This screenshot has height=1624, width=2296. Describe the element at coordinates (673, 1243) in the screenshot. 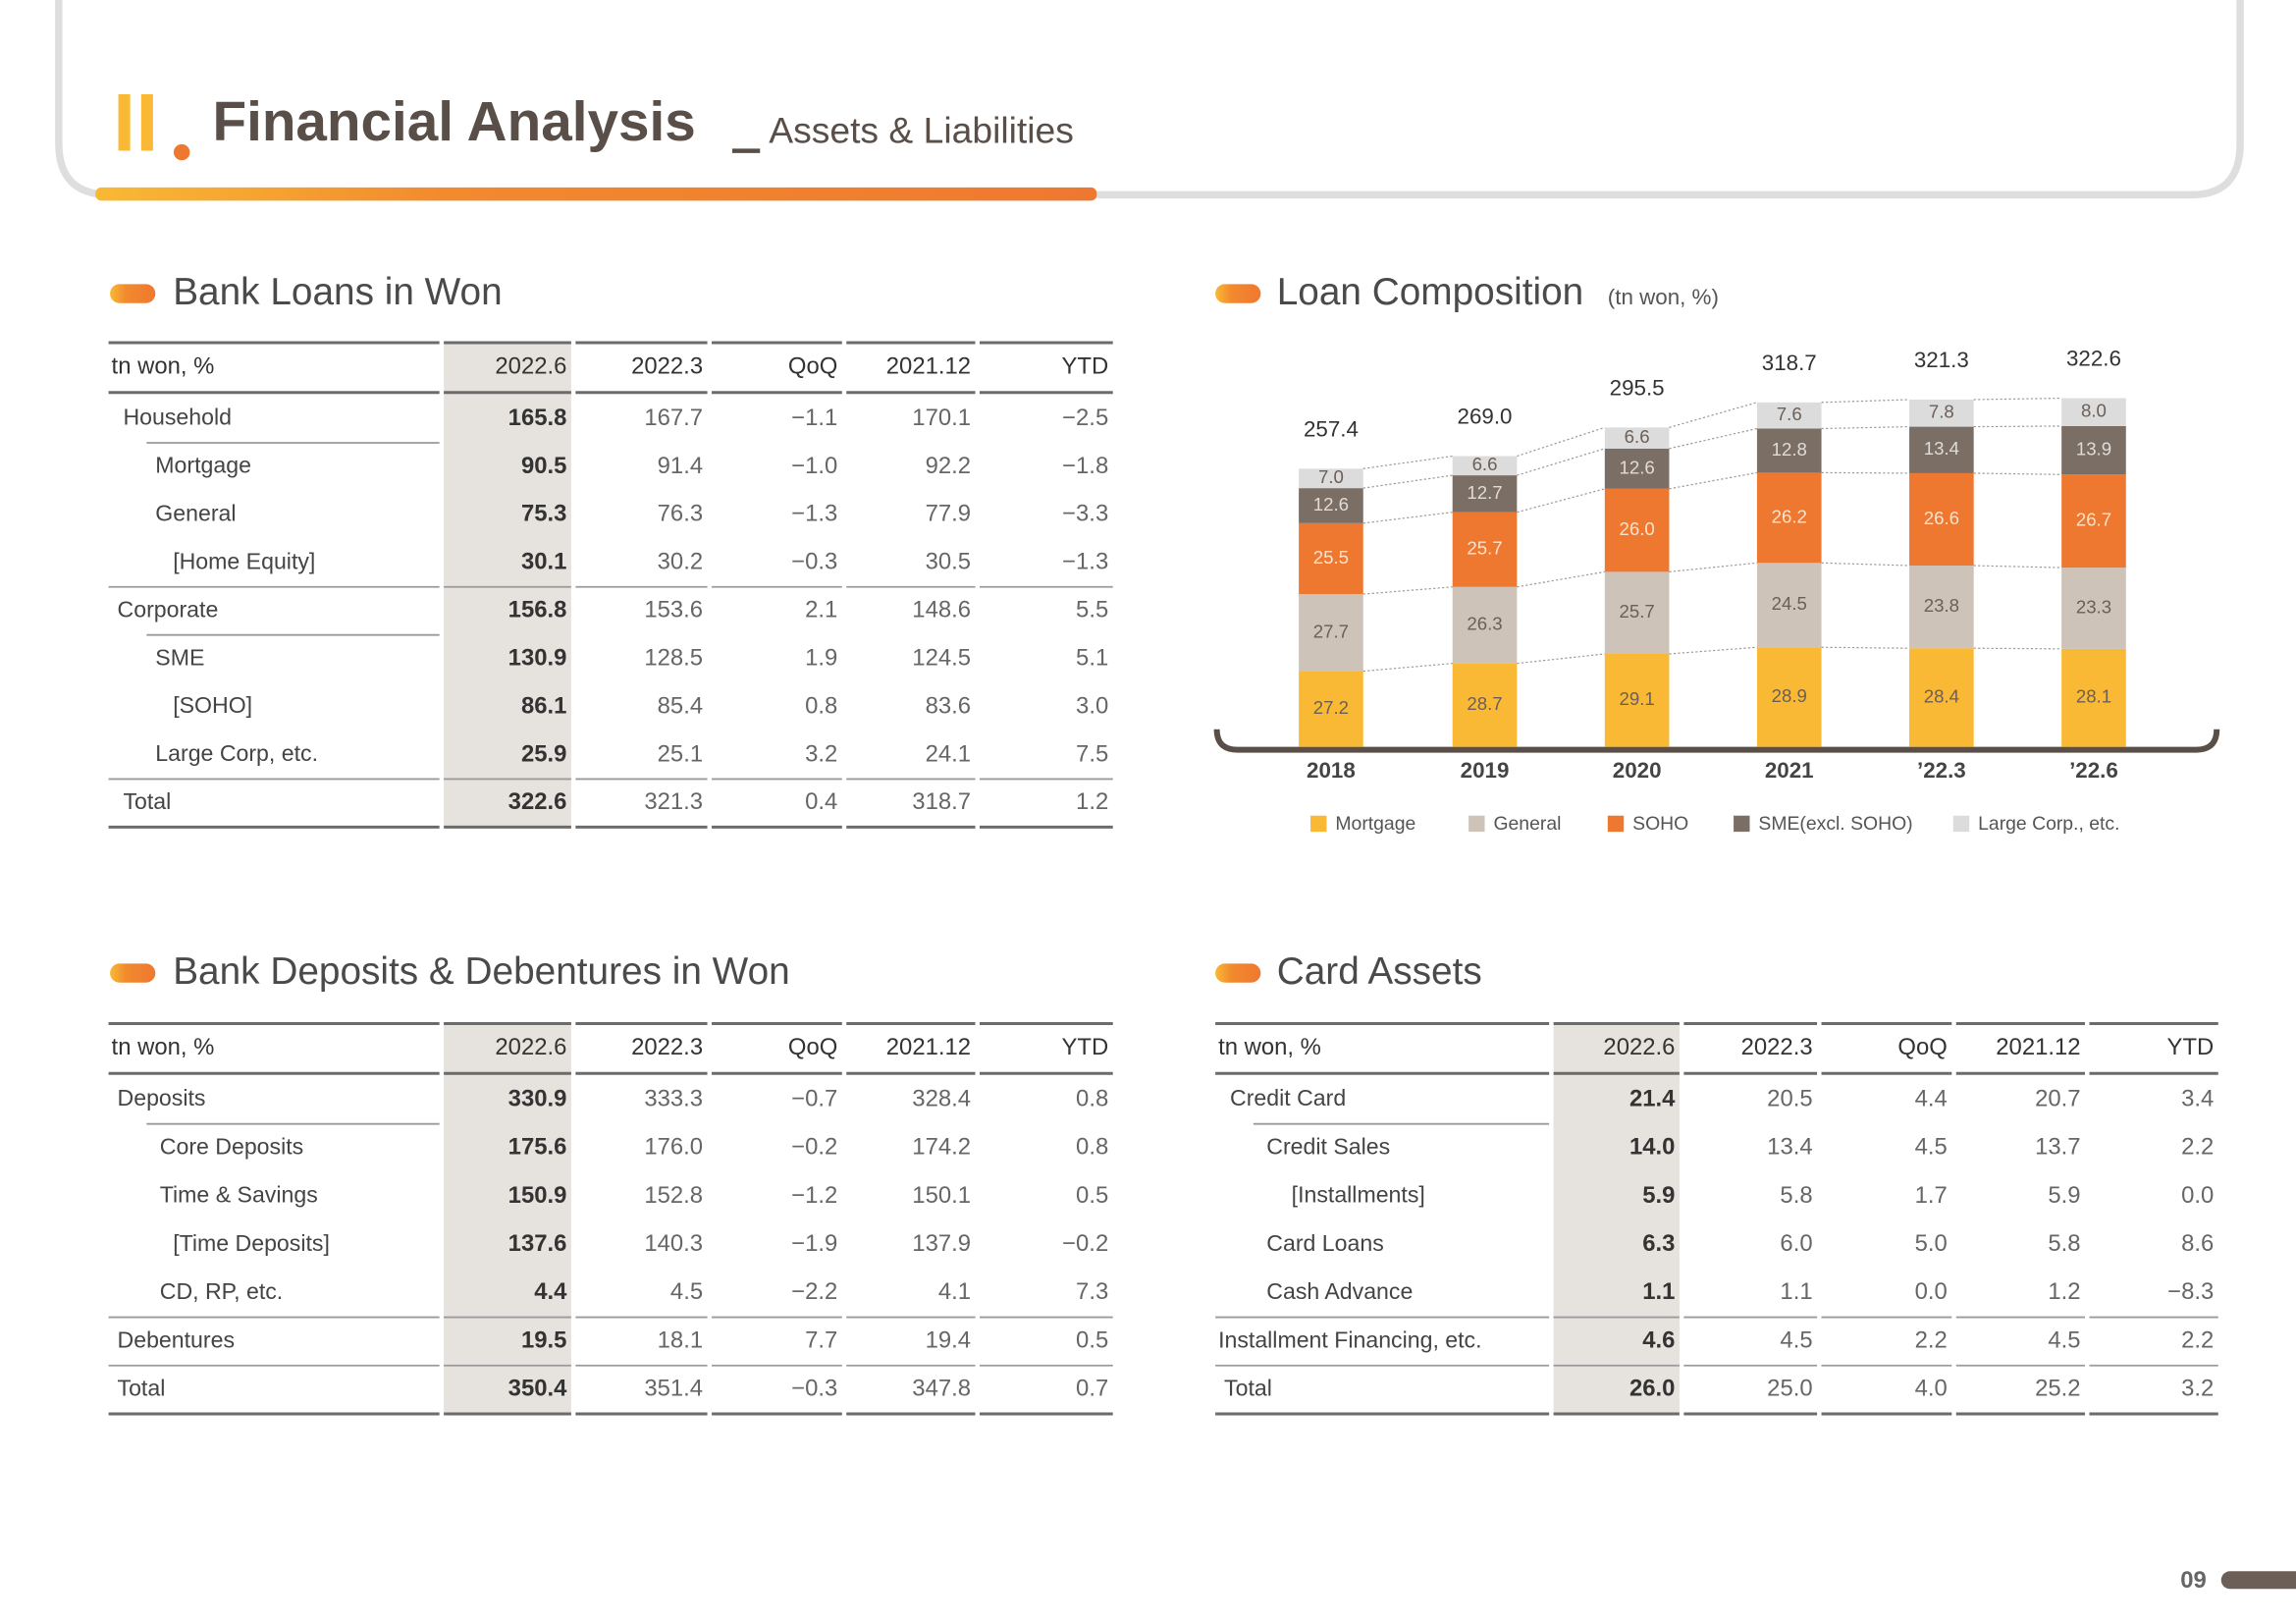

I see `cell: 140.3` at that location.